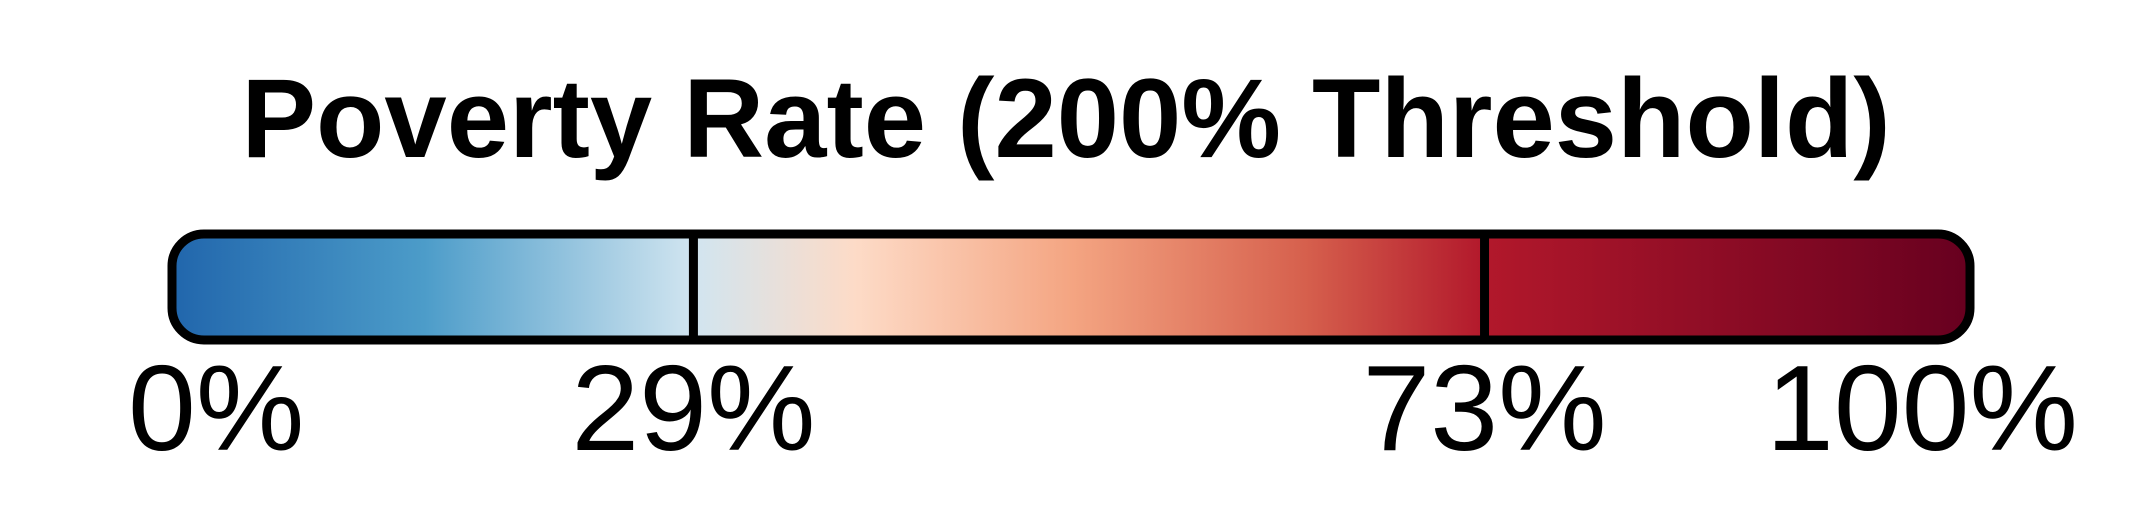  Describe the element at coordinates (693, 408) in the screenshot. I see `tick-label-29: 29%` at that location.